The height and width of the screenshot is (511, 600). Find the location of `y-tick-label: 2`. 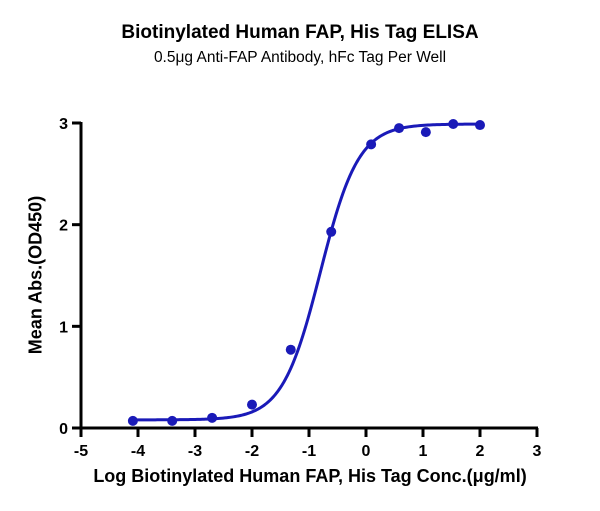

y-tick-label: 2 is located at coordinates (63, 226).